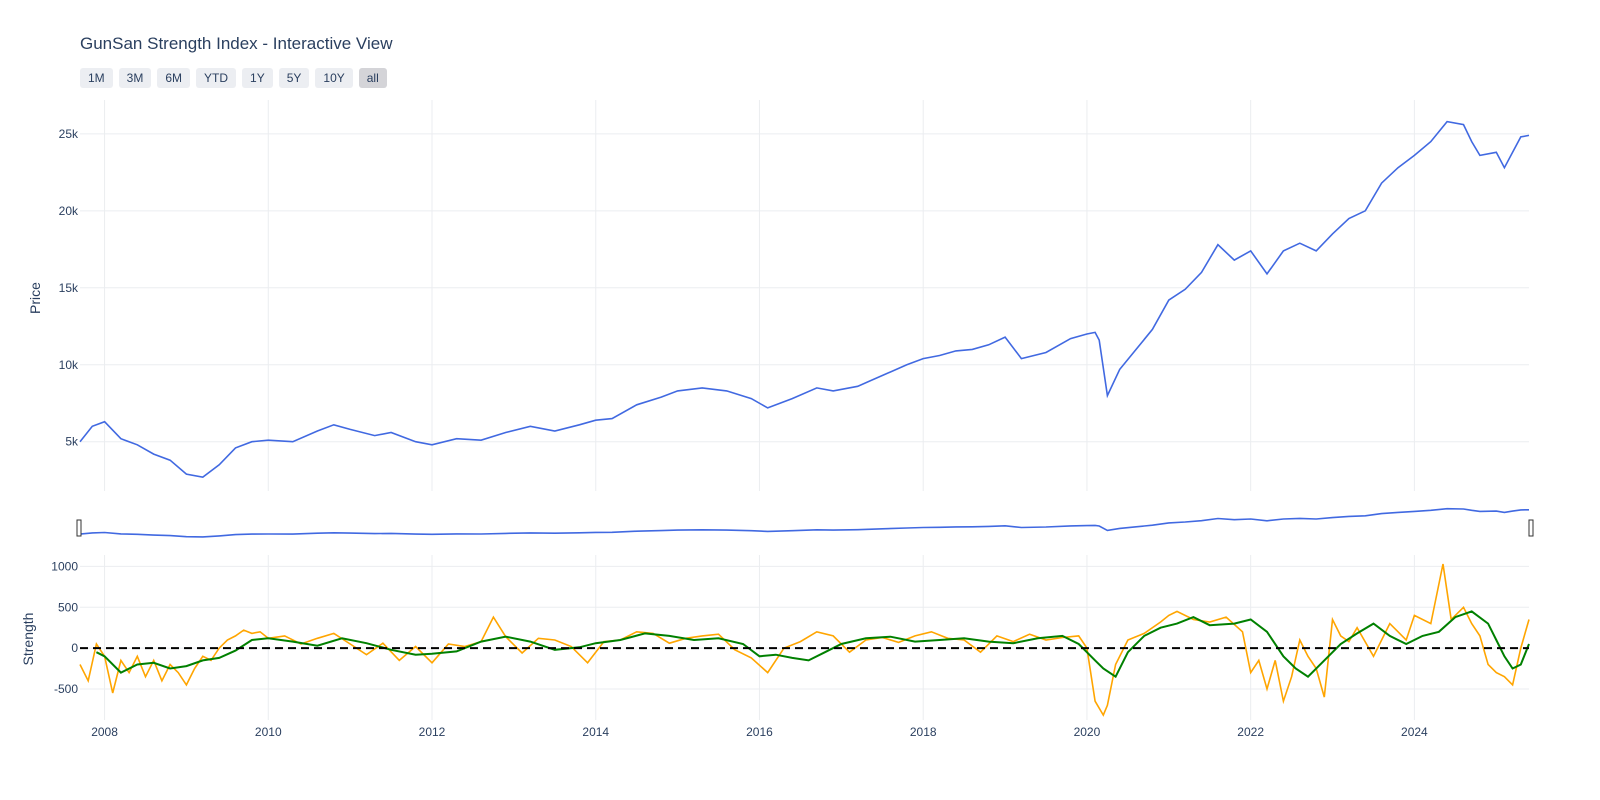  Describe the element at coordinates (96, 78) in the screenshot. I see `range-button-1m: 1M` at that location.